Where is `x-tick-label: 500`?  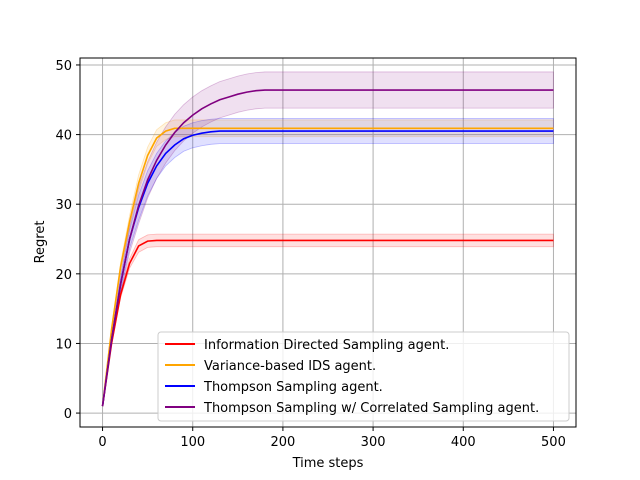 x-tick-label: 500 is located at coordinates (553, 442).